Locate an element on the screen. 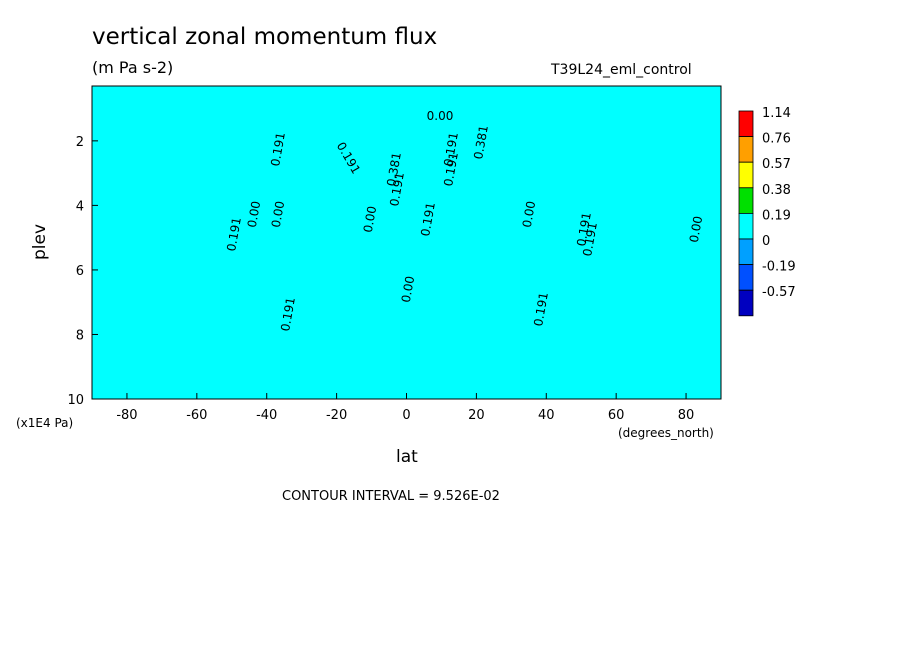  chart-title: vertical zonal momentum flux is located at coordinates (265, 37).